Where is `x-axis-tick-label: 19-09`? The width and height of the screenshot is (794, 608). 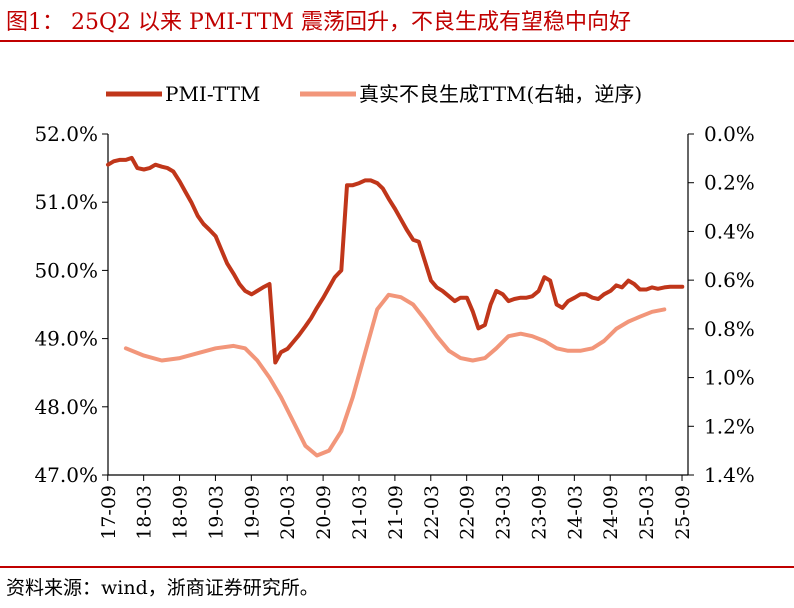 x-axis-tick-label: 19-09 is located at coordinates (252, 512).